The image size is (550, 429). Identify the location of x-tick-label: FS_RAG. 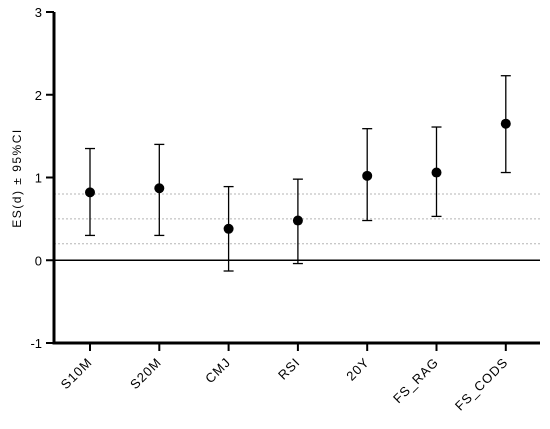
(416, 381).